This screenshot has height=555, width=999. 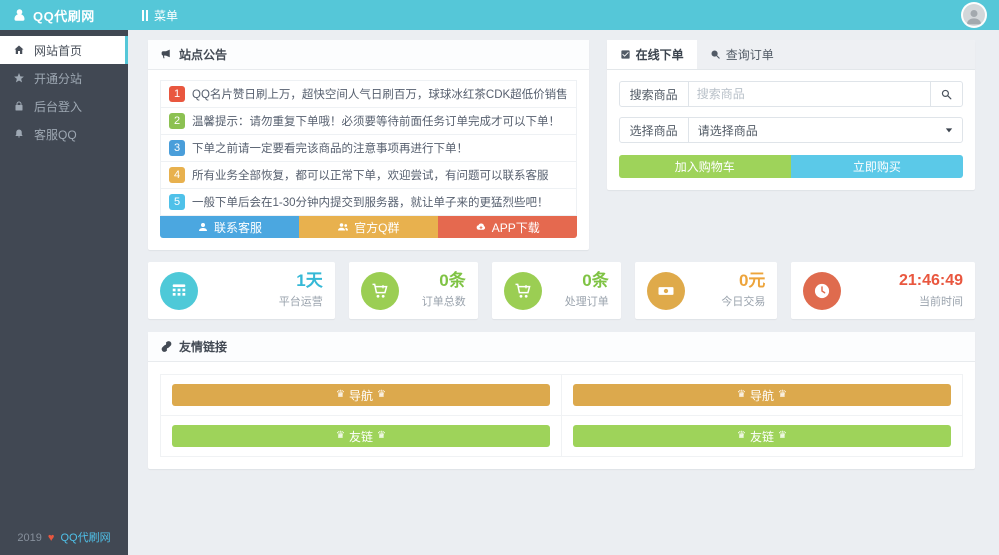 I want to click on link-label: 友链, so click(x=761, y=436).